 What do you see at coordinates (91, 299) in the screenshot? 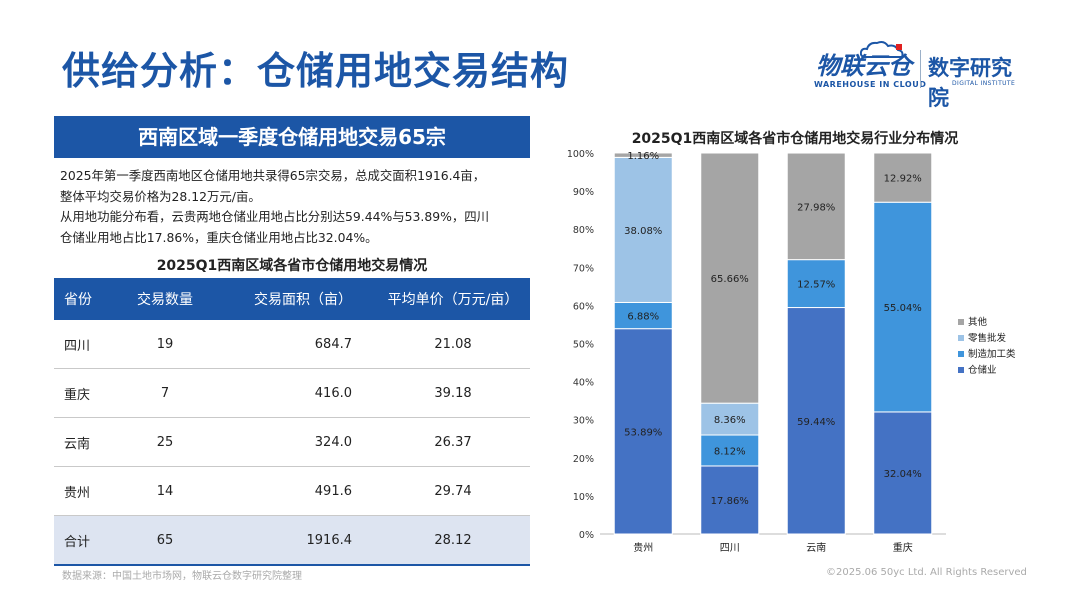
I see `header-province: 省份` at bounding box center [91, 299].